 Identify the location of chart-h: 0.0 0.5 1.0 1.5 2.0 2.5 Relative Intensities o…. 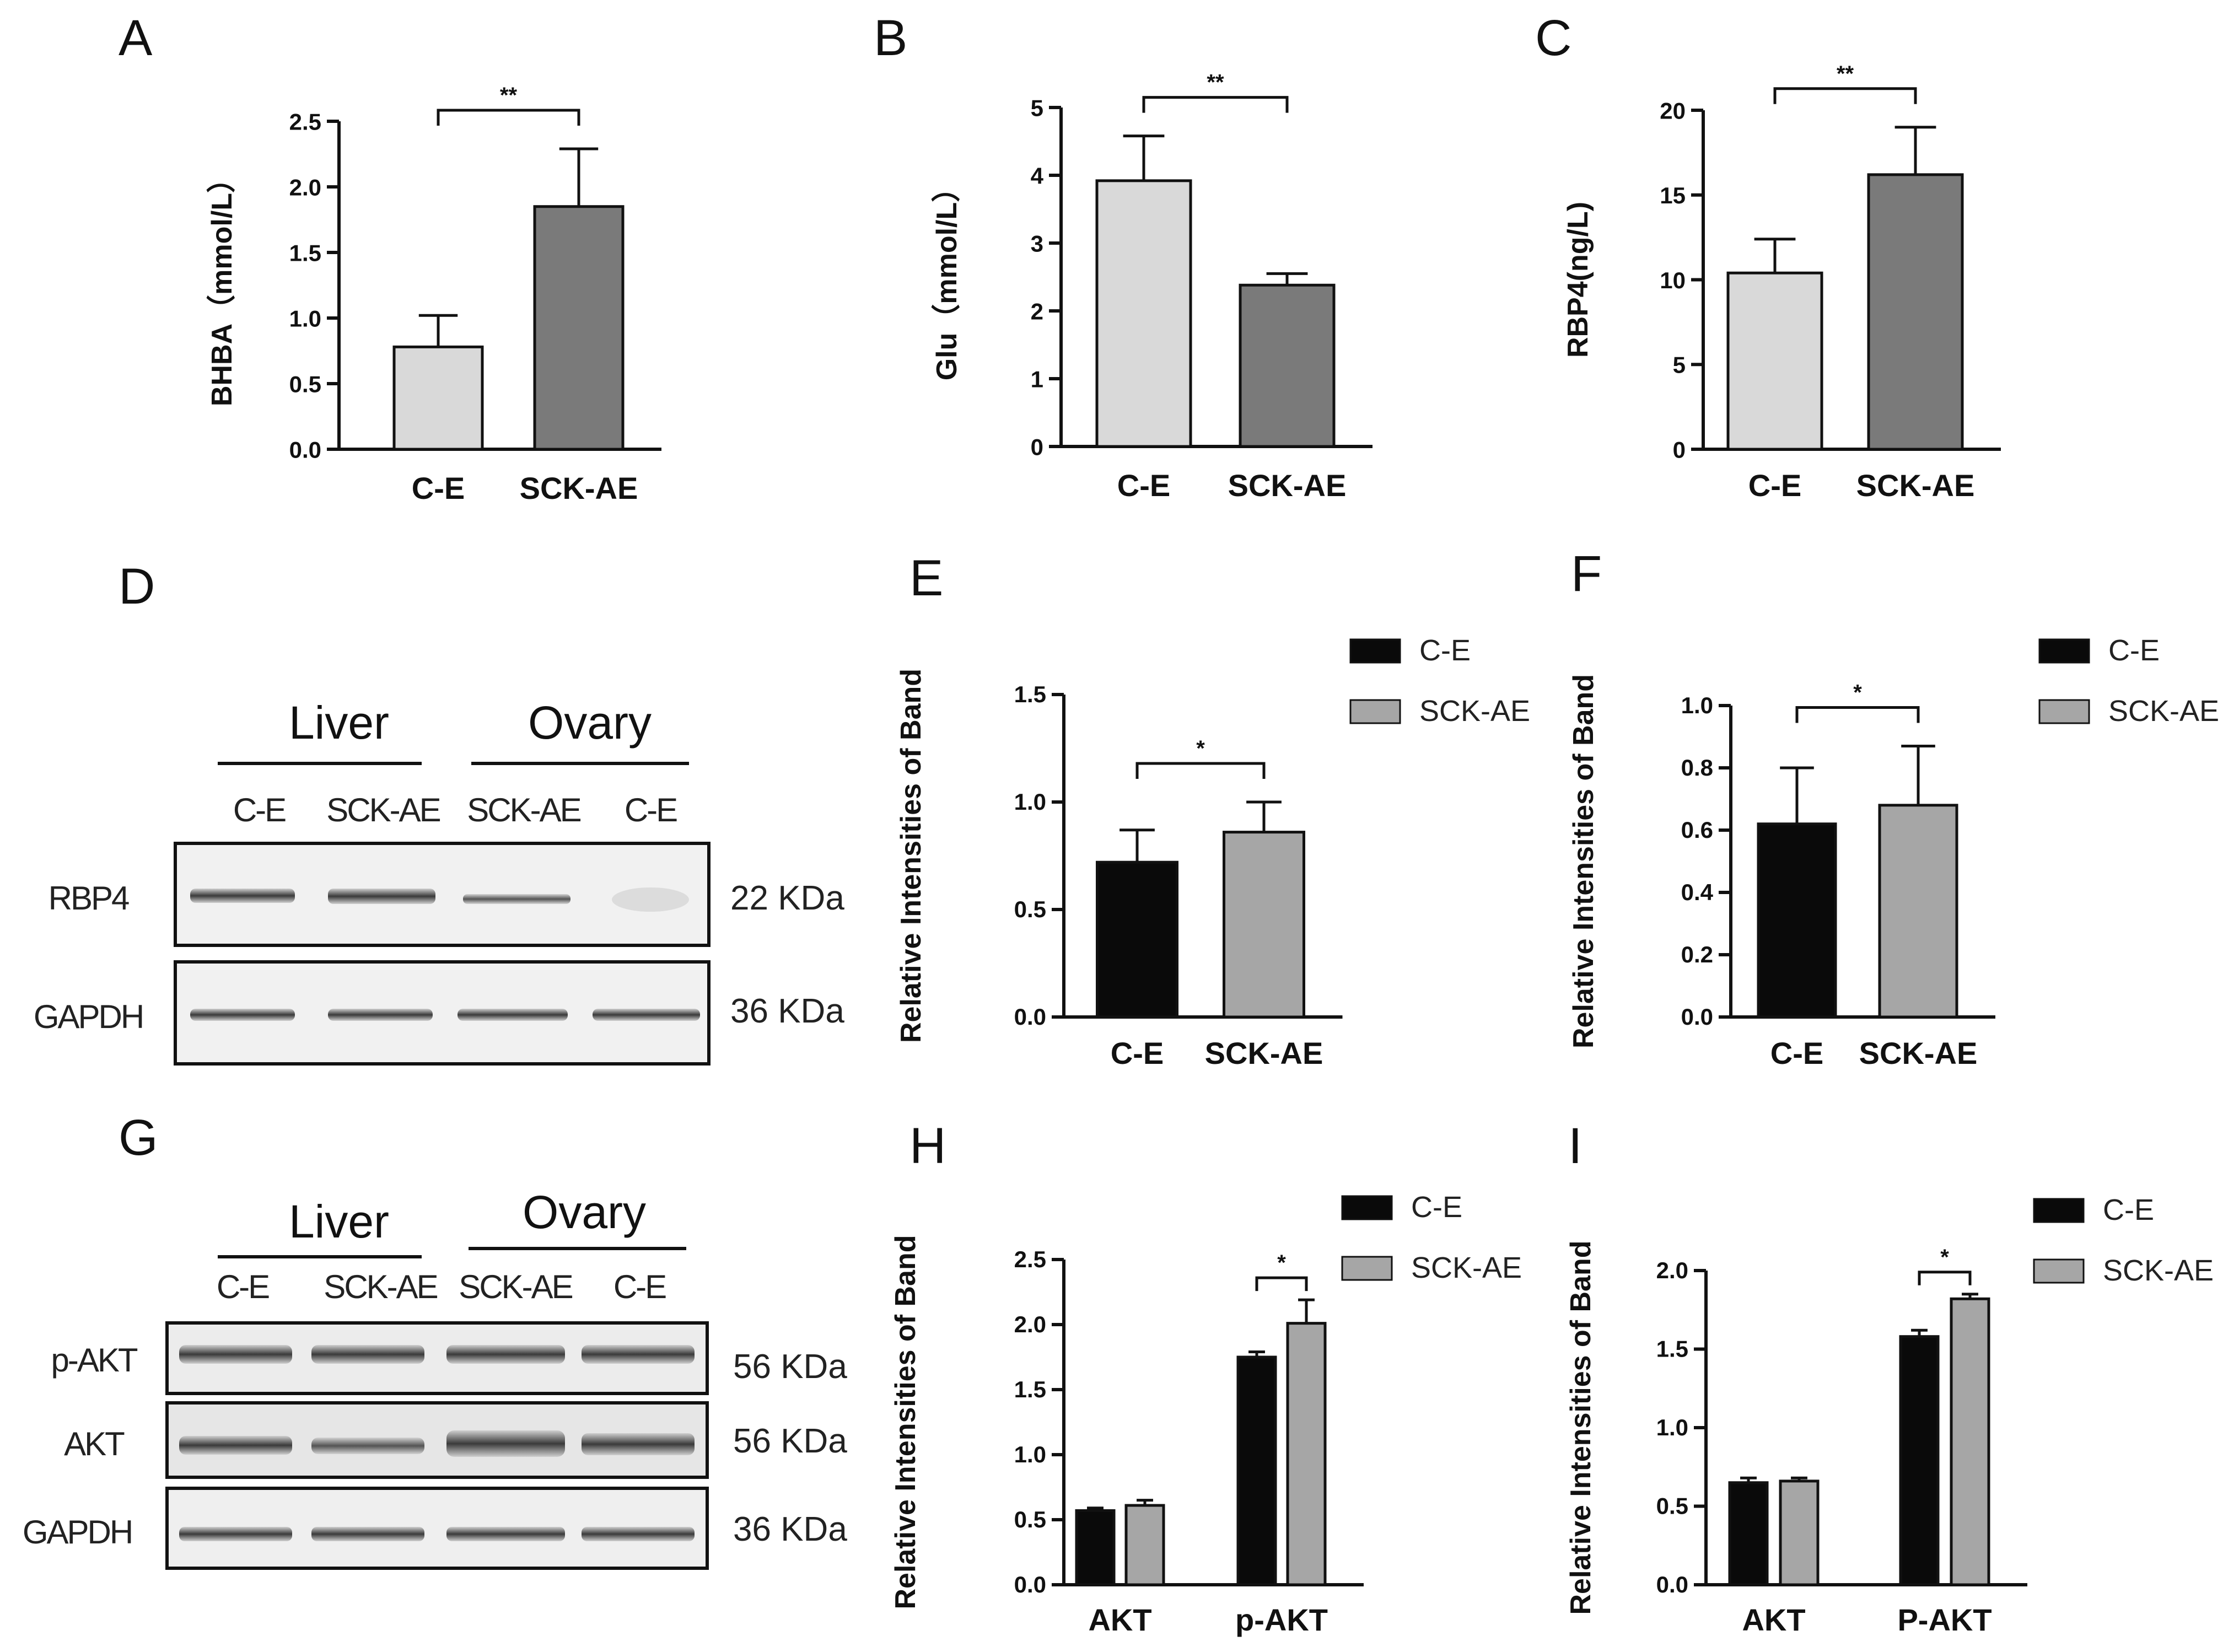
(1206, 1414).